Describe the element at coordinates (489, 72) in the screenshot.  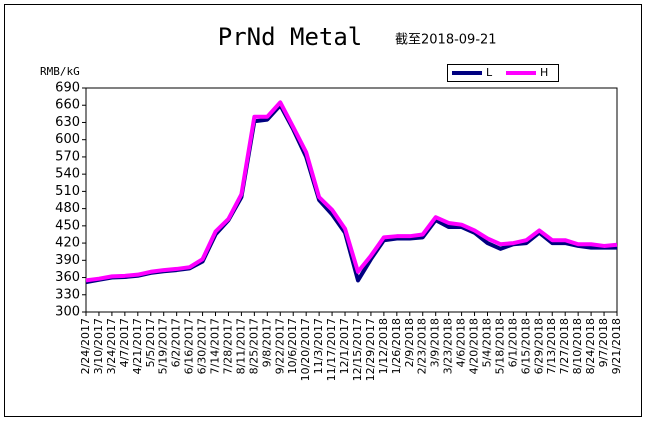
I see `legend-label: L` at that location.